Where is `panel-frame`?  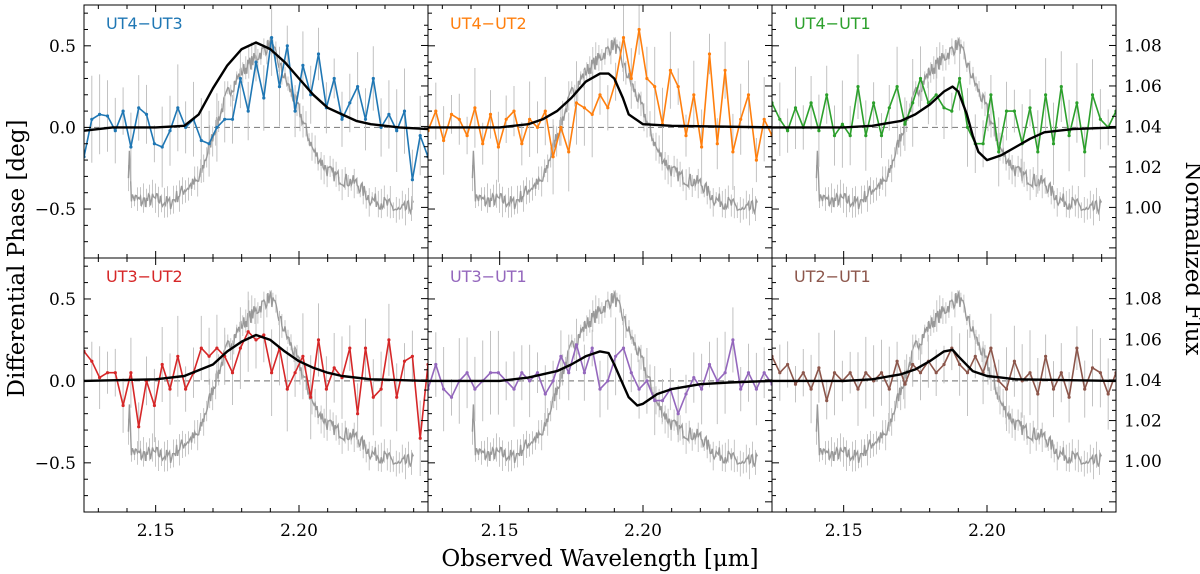
panel-frame is located at coordinates (944, 385).